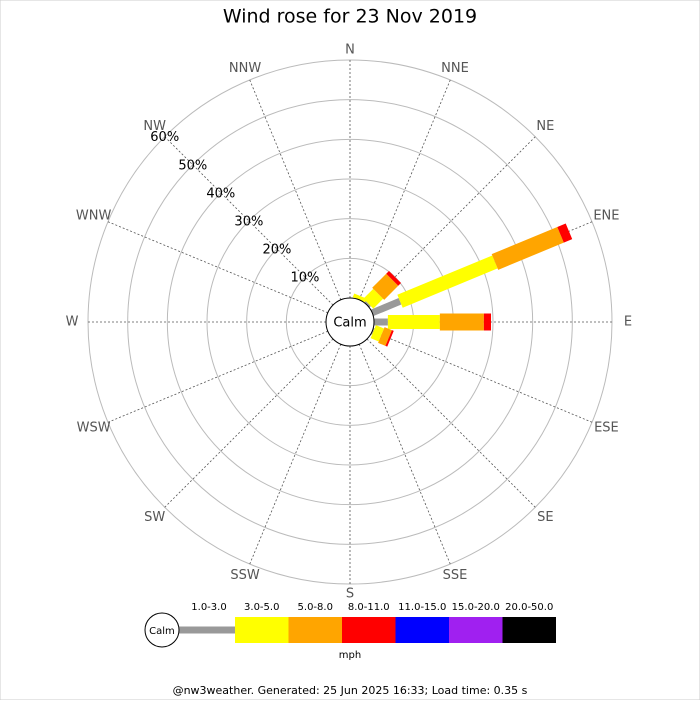  What do you see at coordinates (154, 126) in the screenshot?
I see `direction-label: NW` at bounding box center [154, 126].